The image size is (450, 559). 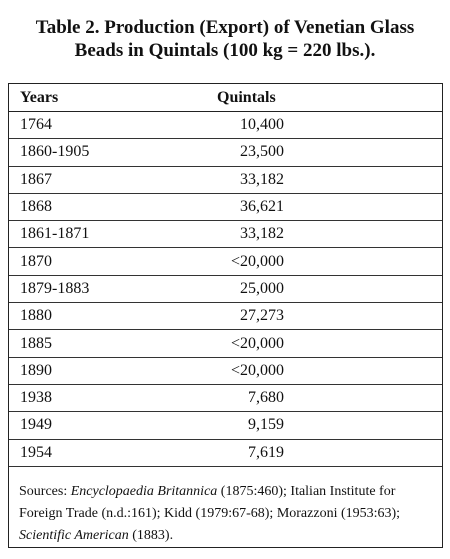 What do you see at coordinates (89, 261) in the screenshot?
I see `year-cell: 1870` at bounding box center [89, 261].